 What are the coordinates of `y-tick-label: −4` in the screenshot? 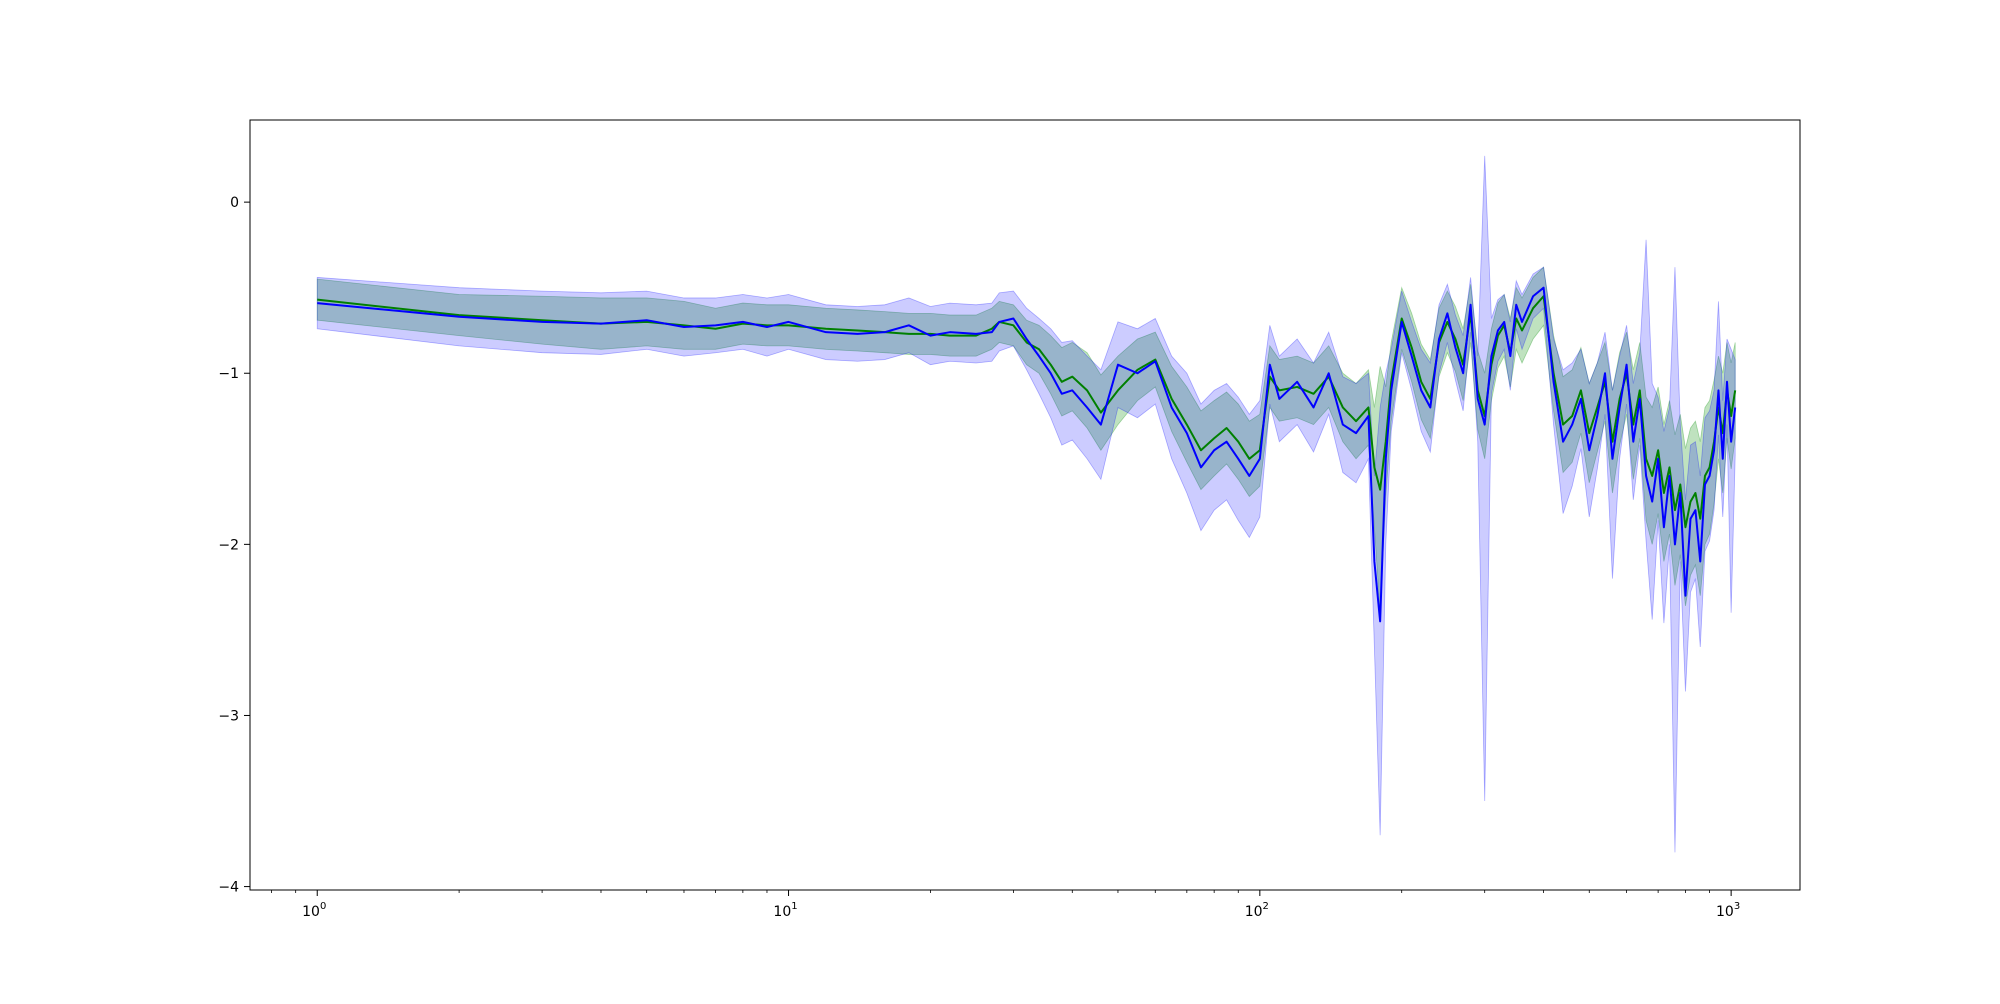 It's located at (228, 888).